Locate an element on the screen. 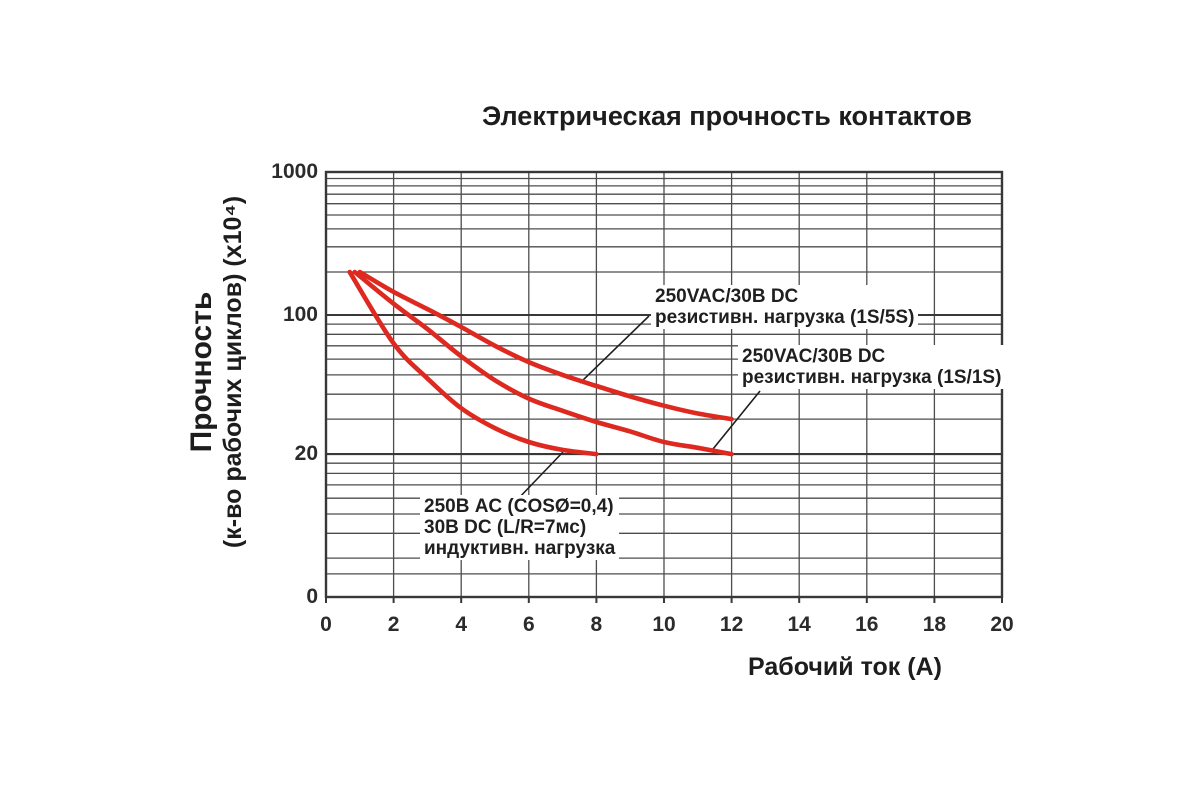 The height and width of the screenshot is (800, 1200). y-tick-label: 1000 is located at coordinates (294, 171).